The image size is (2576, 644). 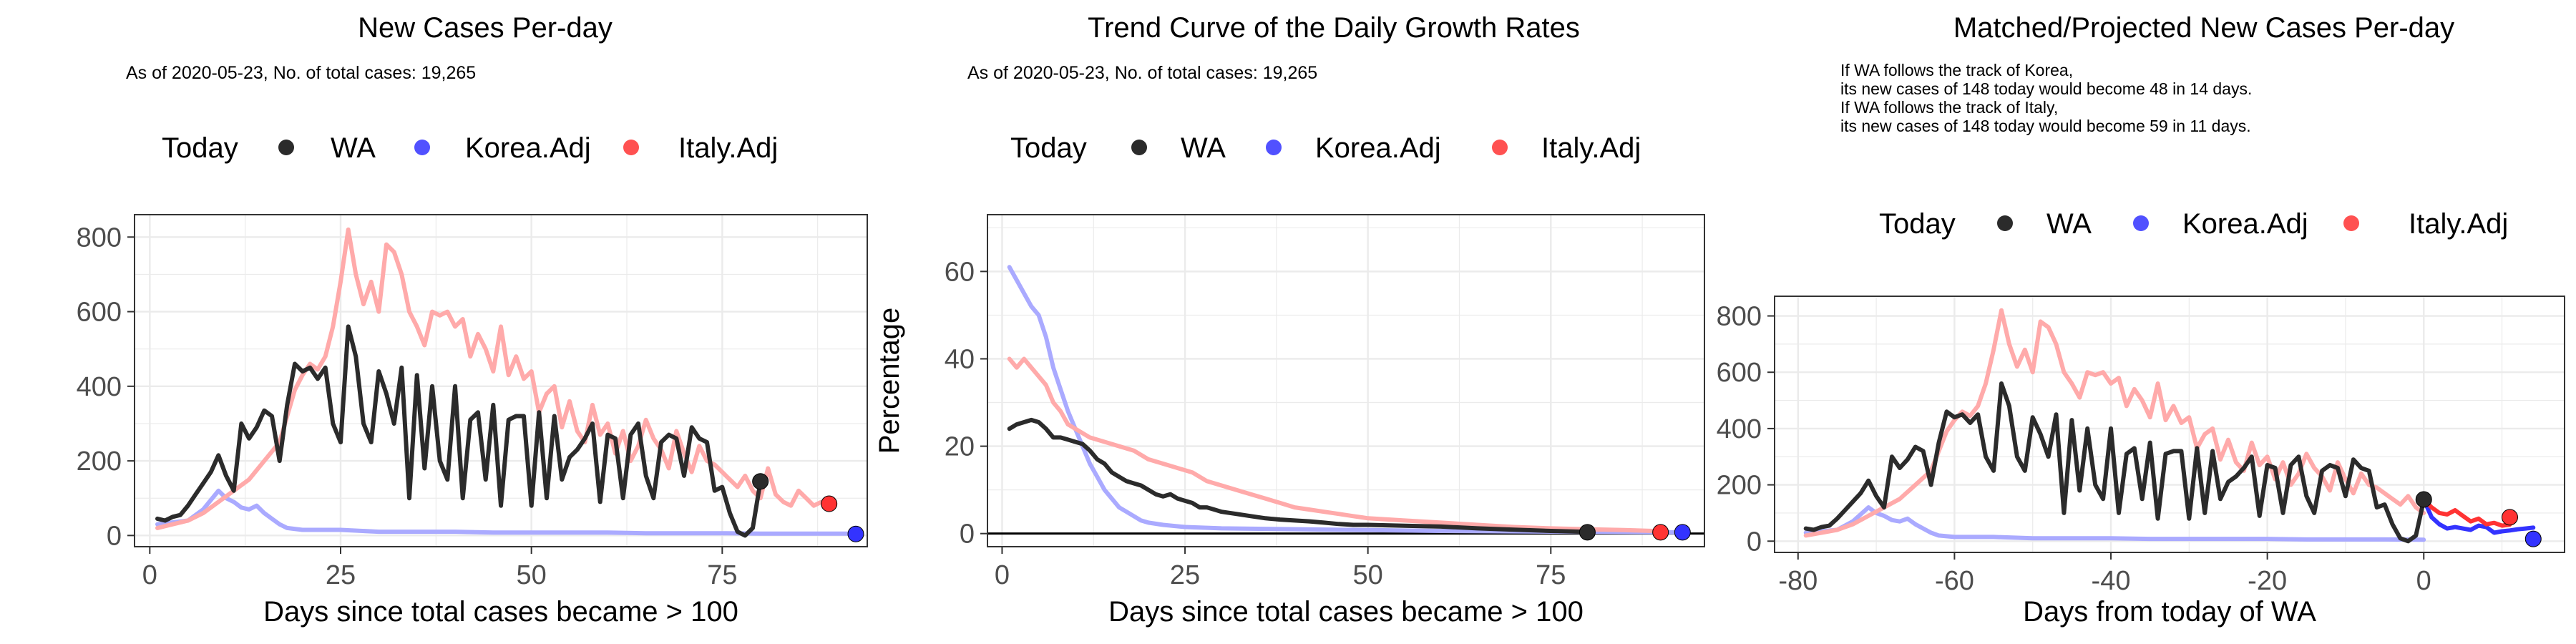 I want to click on x-tick-label: -40, so click(x=2111, y=581).